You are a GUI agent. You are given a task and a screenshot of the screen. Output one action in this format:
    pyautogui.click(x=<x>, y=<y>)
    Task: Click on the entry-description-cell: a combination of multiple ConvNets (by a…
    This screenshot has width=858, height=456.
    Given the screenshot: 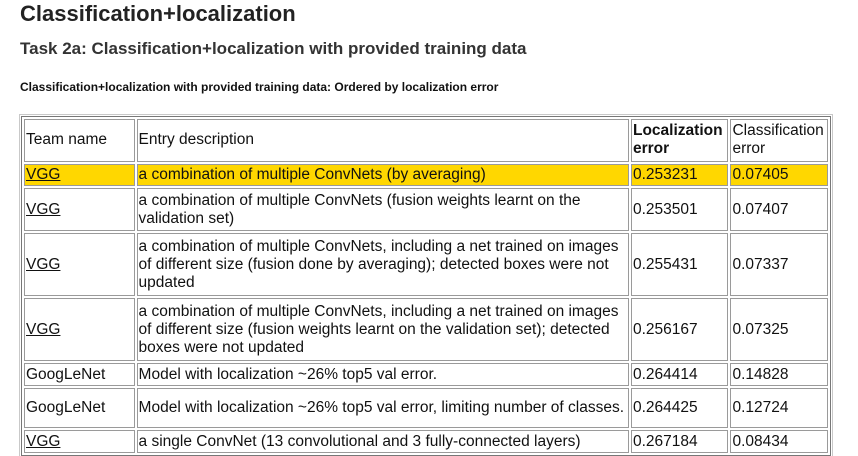 What is the action you would take?
    pyautogui.click(x=382, y=175)
    